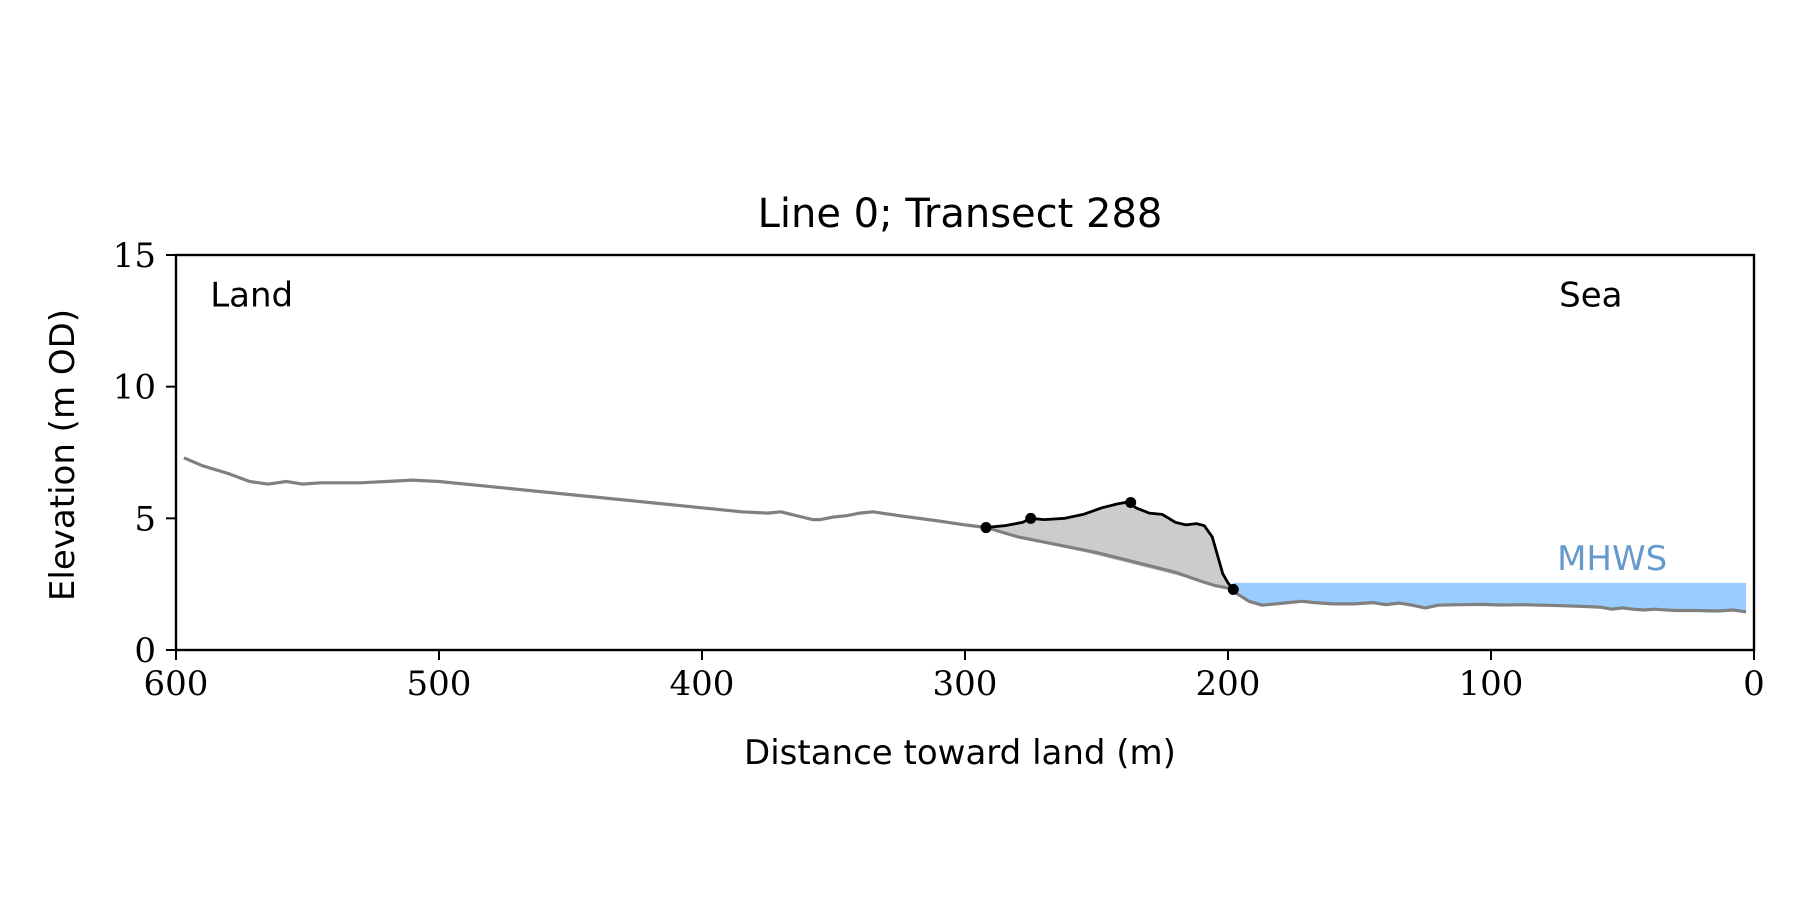  I want to click on dune-volume-fill, so click(1110, 546).